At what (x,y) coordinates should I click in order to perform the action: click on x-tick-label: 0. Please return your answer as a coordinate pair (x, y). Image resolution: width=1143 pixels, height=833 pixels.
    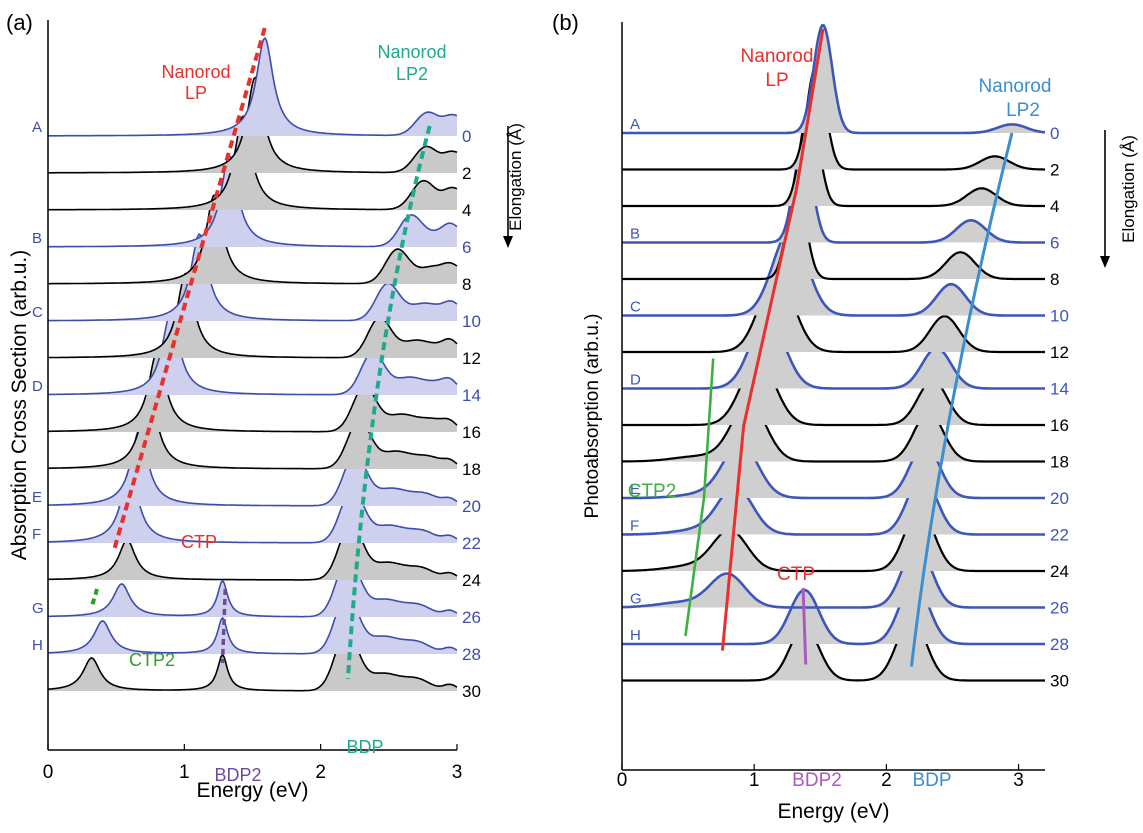
    Looking at the image, I should click on (48, 772).